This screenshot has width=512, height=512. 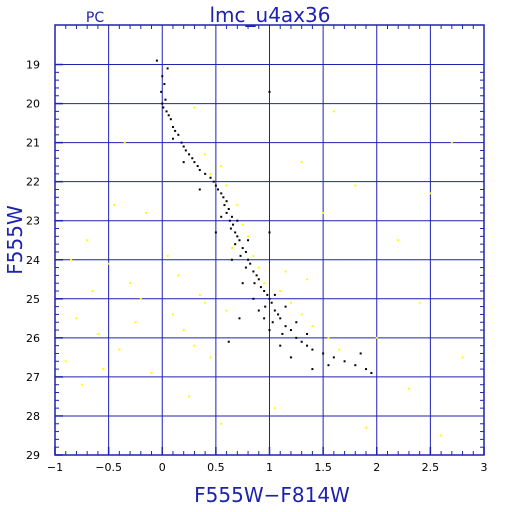 What do you see at coordinates (95, 18) in the screenshot?
I see `detector-label: PC` at bounding box center [95, 18].